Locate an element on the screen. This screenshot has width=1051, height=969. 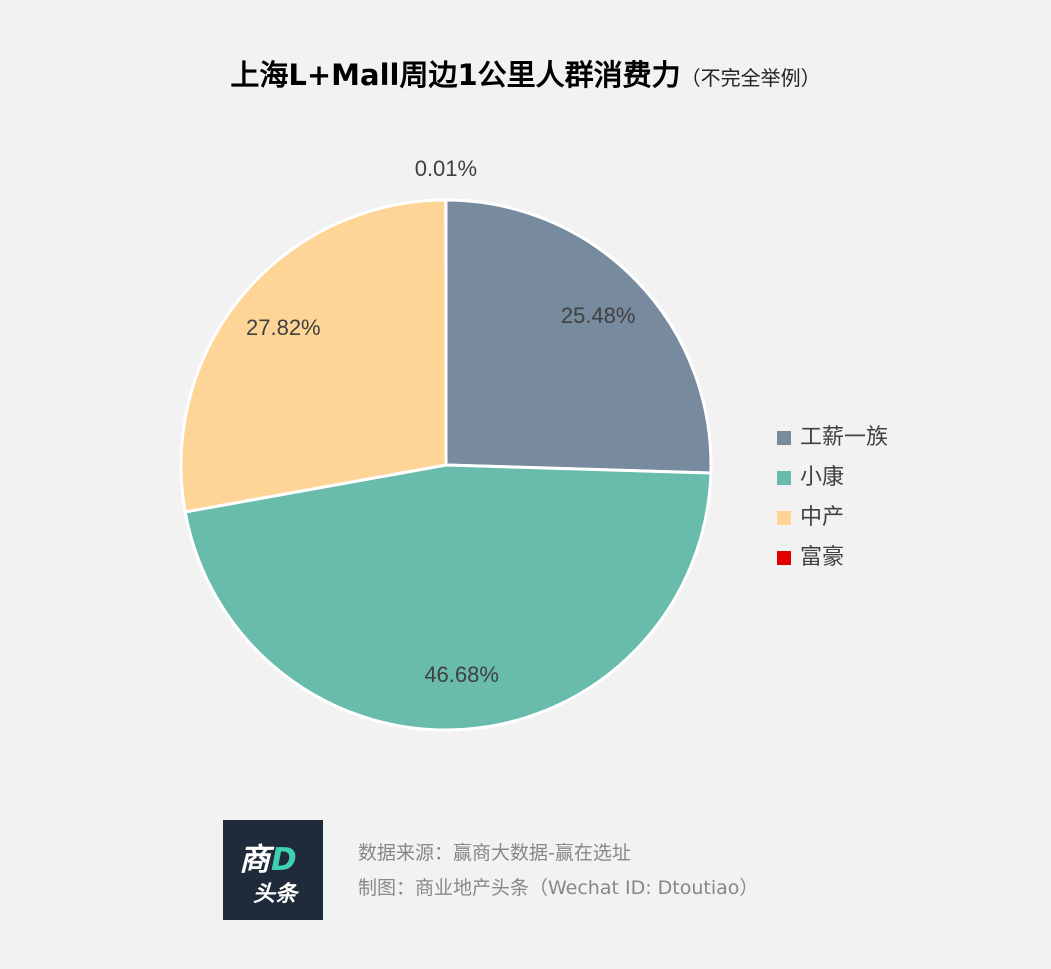
pie-slice-working-class is located at coordinates (578, 336).